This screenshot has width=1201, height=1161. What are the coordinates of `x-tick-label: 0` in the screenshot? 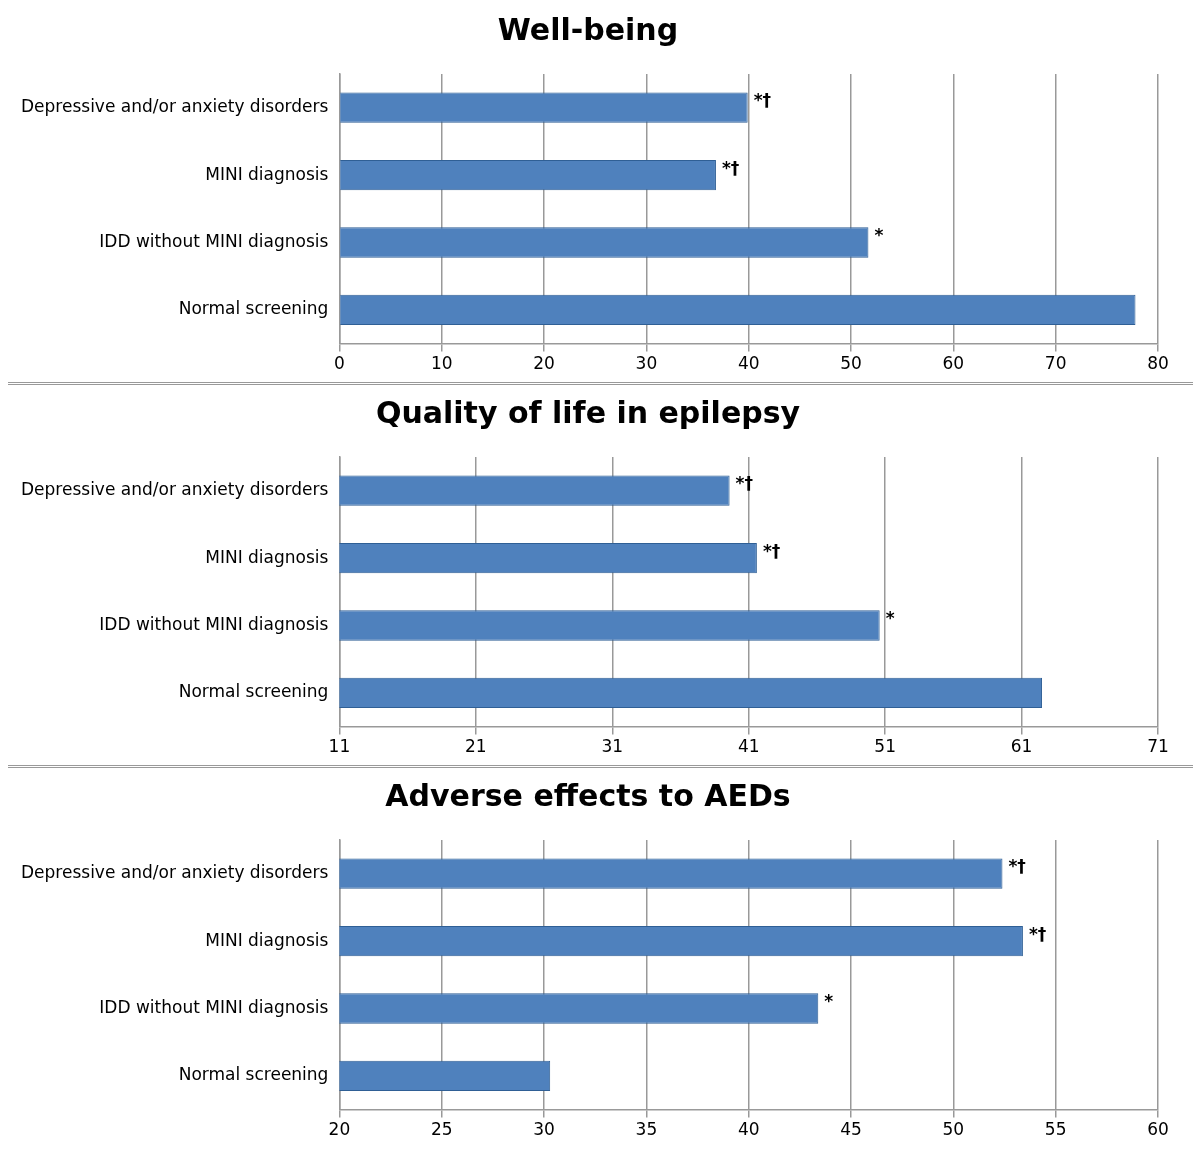 It's located at (339, 363).